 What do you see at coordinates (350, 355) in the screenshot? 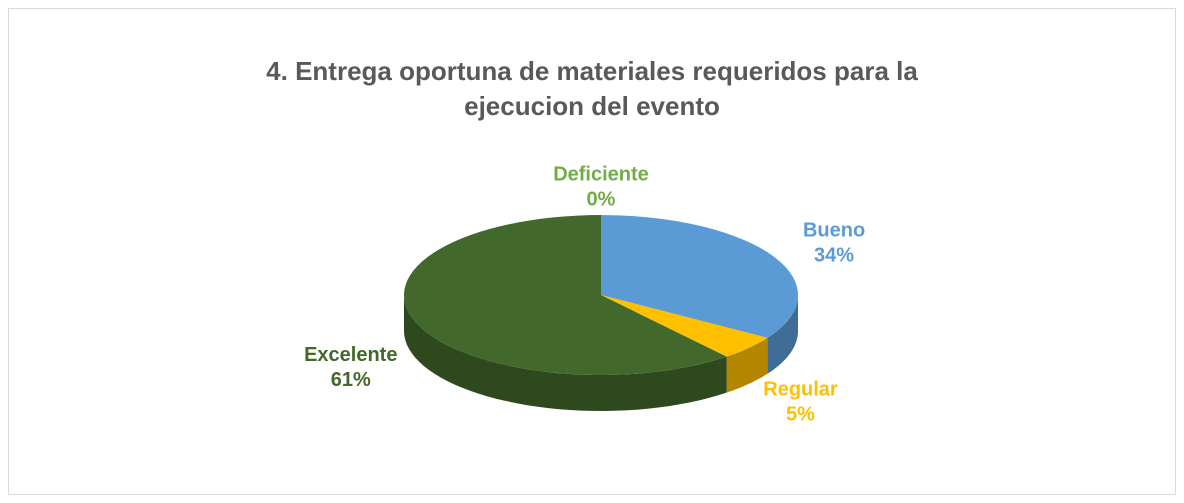
I see `slice-label: Excelente` at bounding box center [350, 355].